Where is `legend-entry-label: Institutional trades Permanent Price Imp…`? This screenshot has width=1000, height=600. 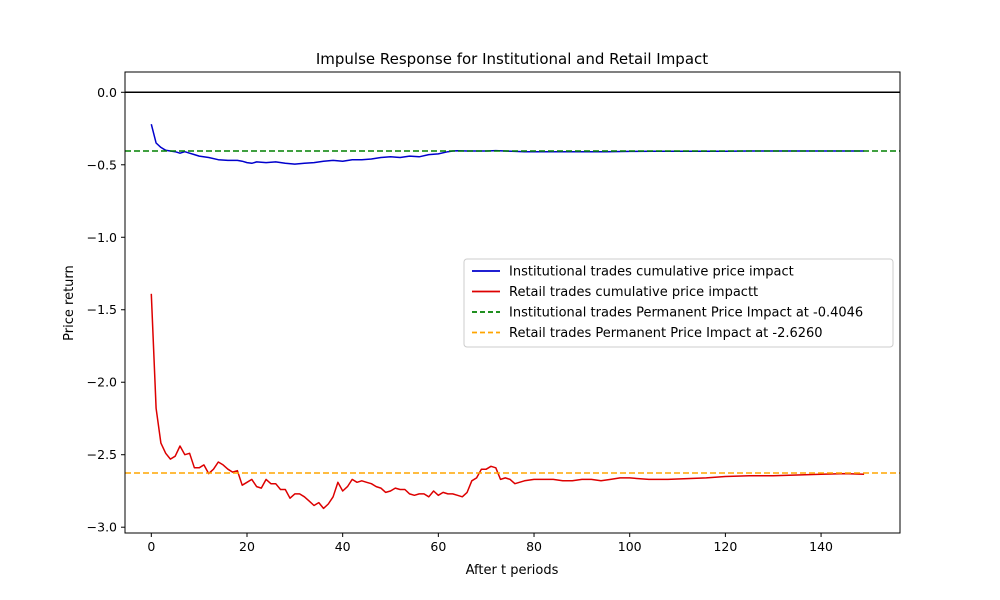 legend-entry-label: Institutional trades Permanent Price Imp… is located at coordinates (686, 313).